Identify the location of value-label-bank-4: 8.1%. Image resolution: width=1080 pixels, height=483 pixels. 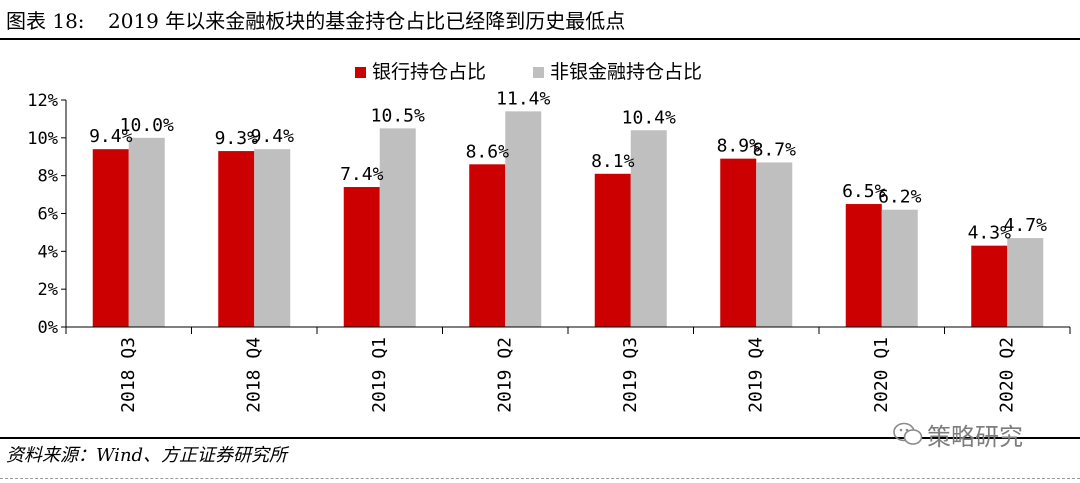
(613, 161).